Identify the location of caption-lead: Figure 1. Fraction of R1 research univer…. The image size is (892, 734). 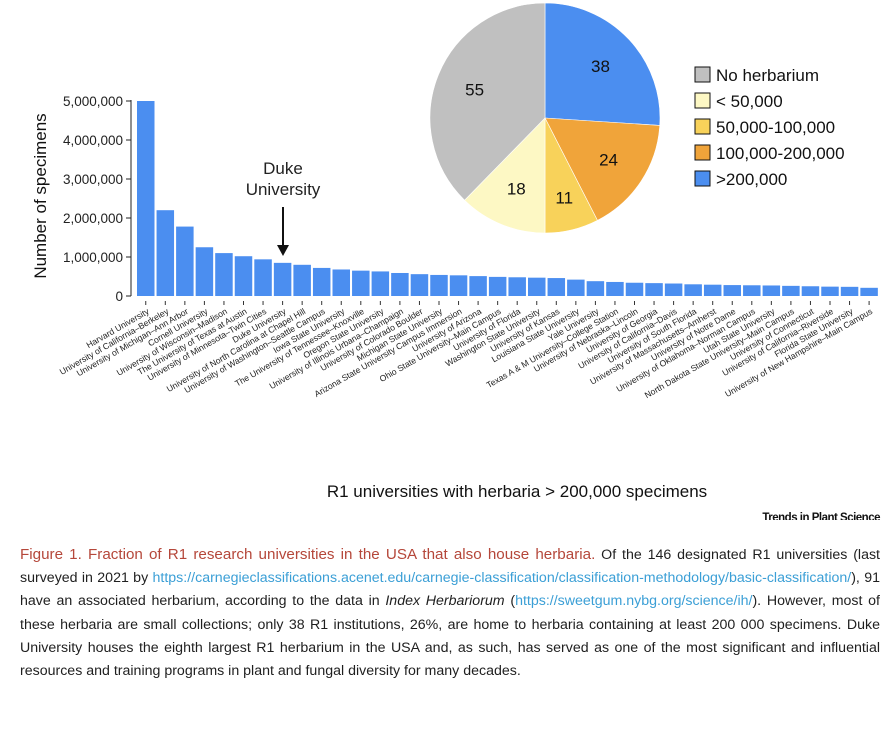
(308, 554).